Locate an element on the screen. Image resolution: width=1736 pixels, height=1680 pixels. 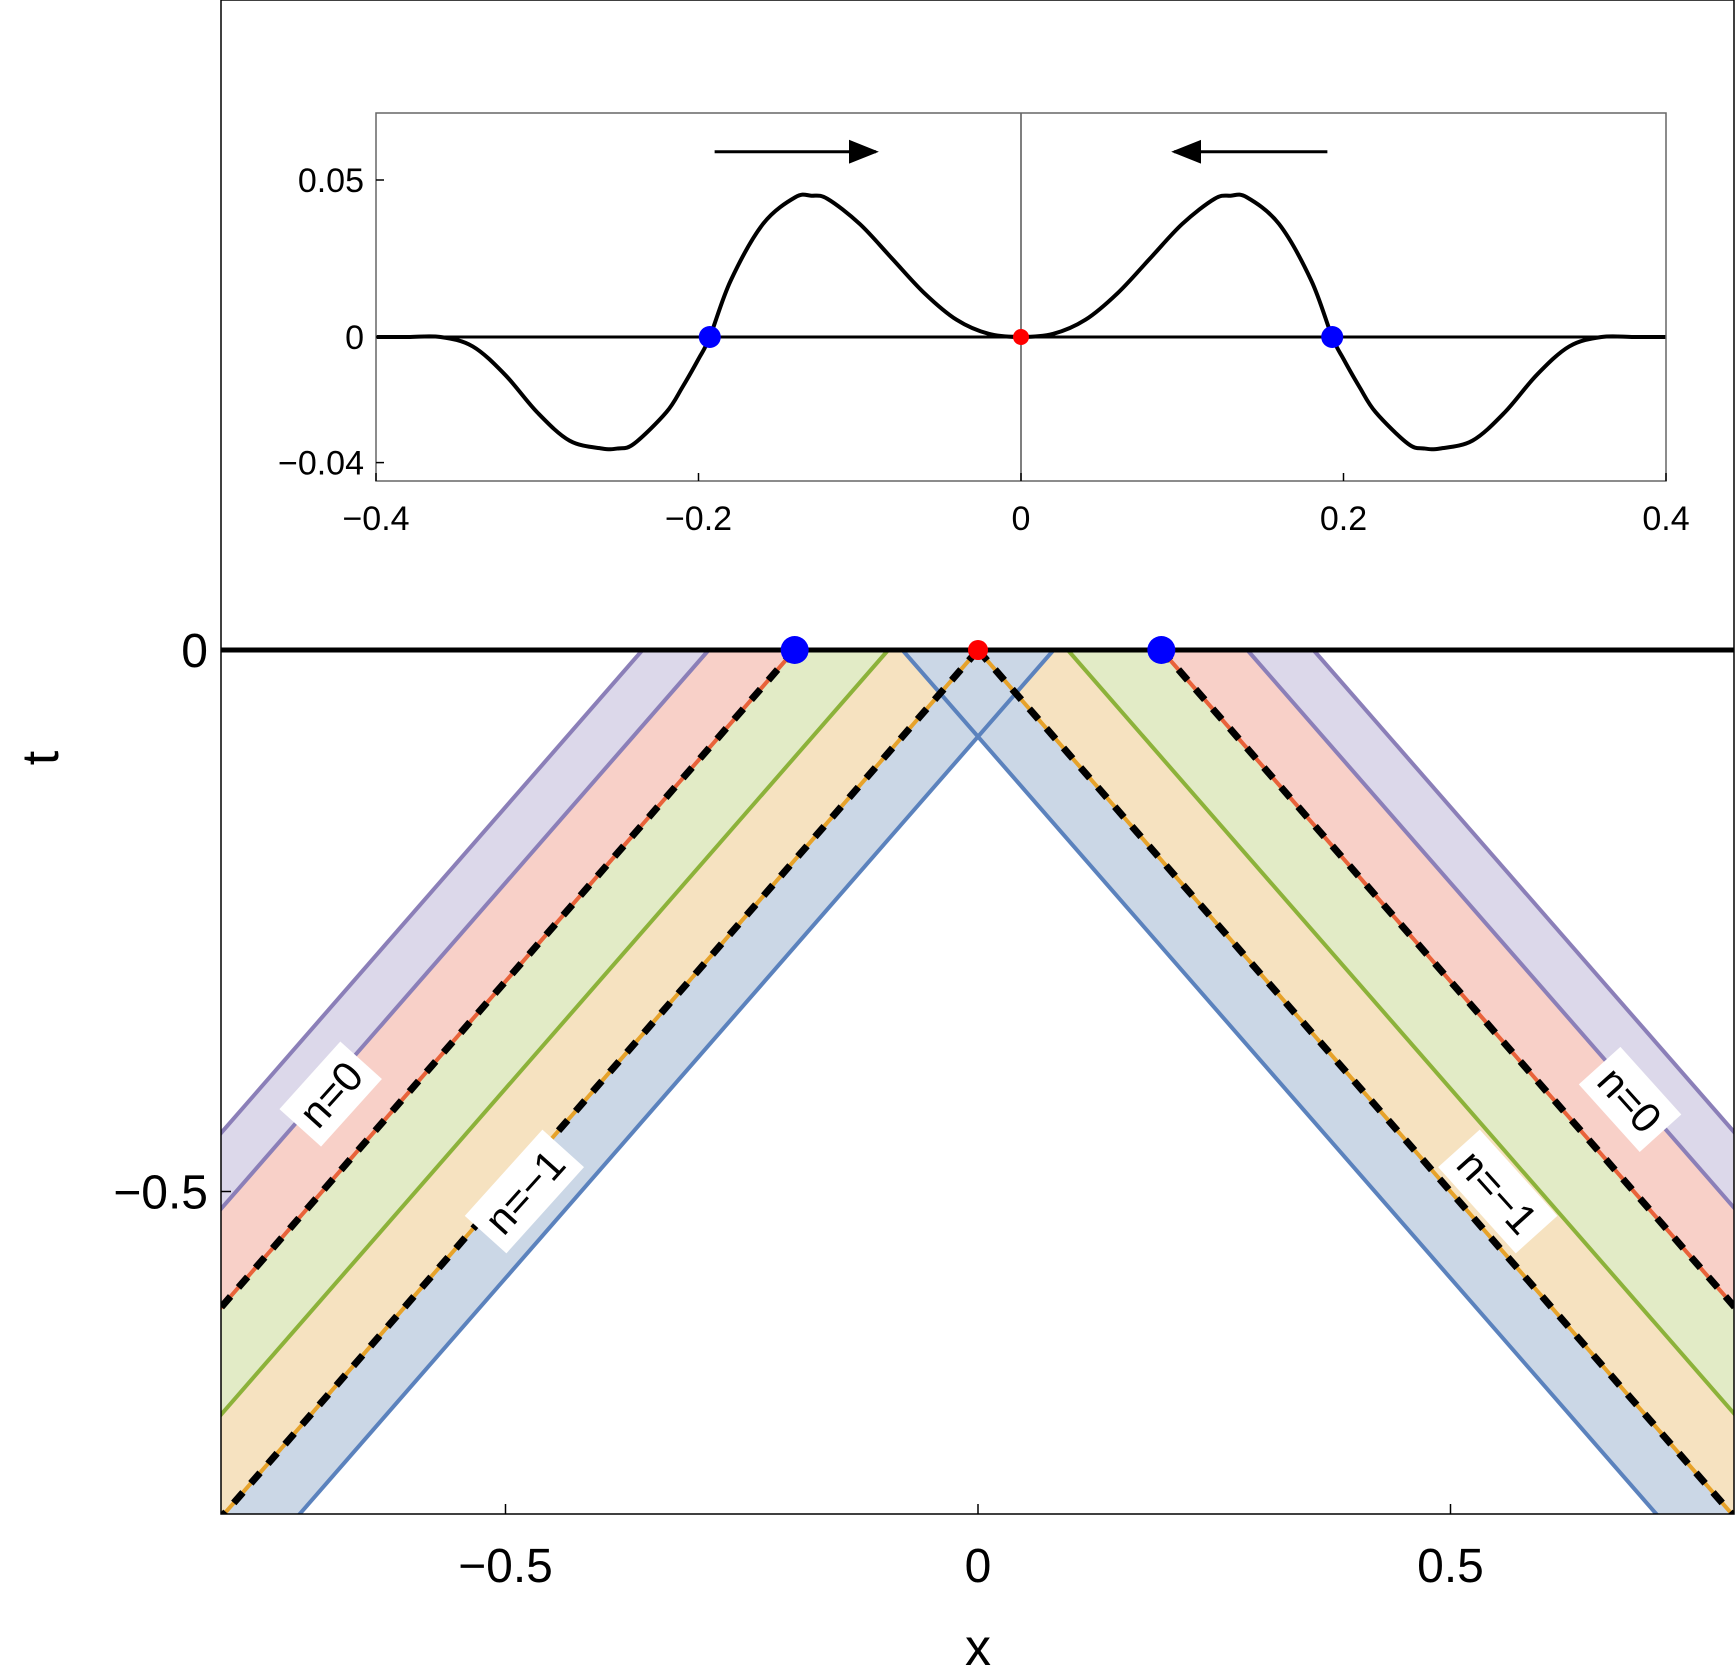
main-points is located at coordinates (978, 650).